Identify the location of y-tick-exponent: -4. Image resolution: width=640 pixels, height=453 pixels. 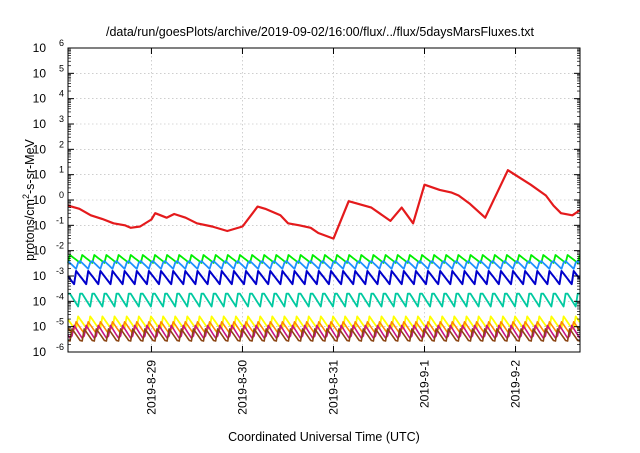
(60, 296).